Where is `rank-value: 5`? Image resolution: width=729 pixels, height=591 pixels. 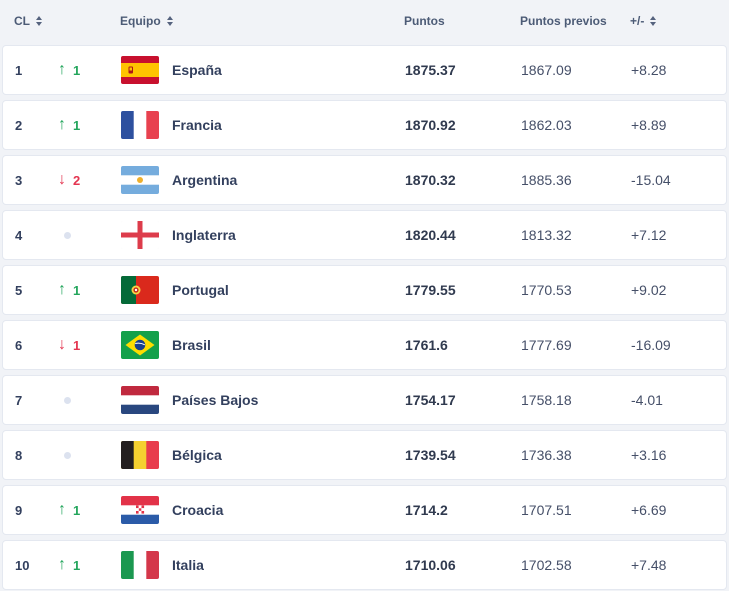
rank-value: 5 is located at coordinates (19, 290).